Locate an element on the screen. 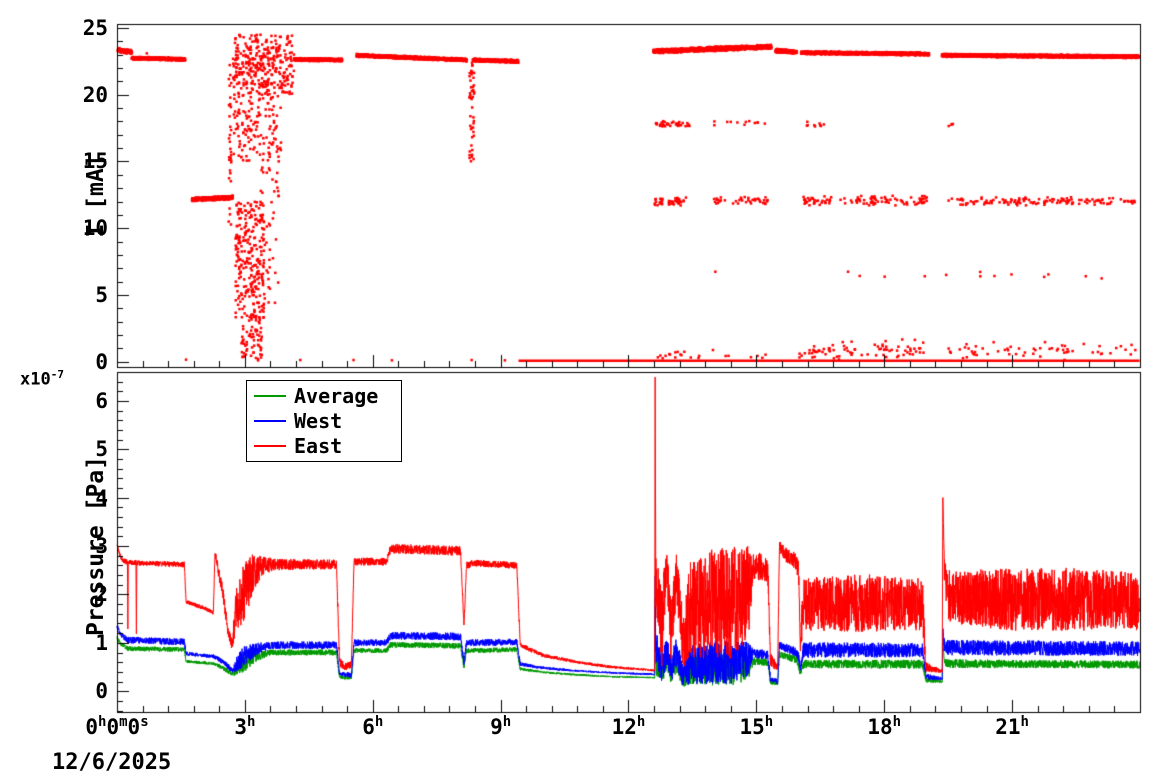 The width and height of the screenshot is (1158, 782). y-tick-label-current: 20 is located at coordinates (95, 94).